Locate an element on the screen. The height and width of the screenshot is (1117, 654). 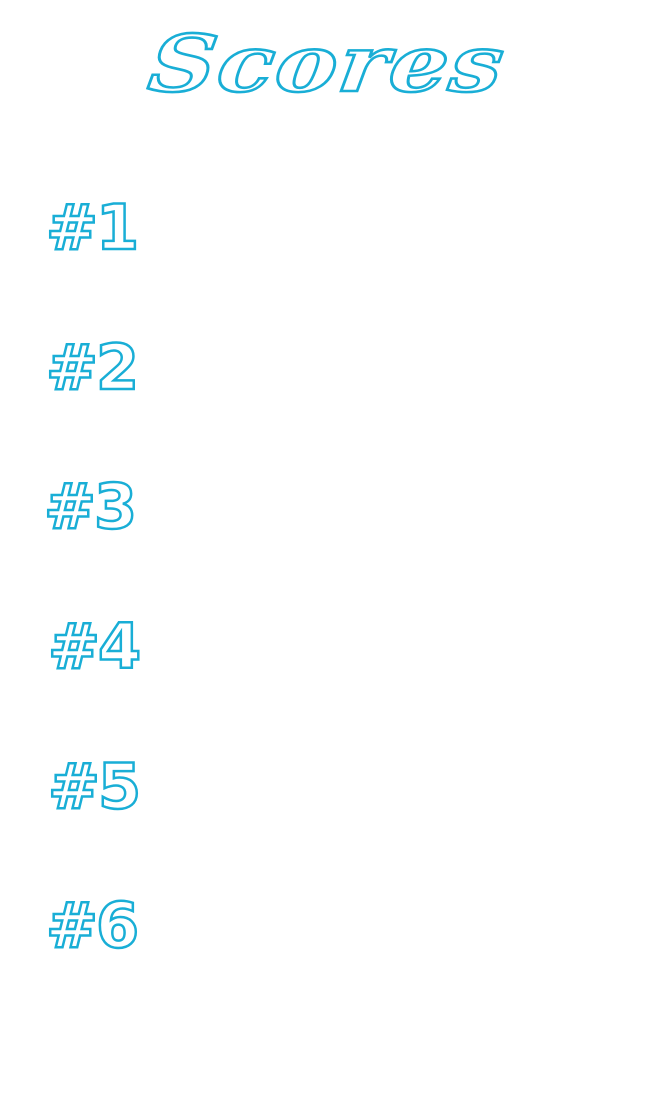
rank-6-label: #6 is located at coordinates (93, 925).